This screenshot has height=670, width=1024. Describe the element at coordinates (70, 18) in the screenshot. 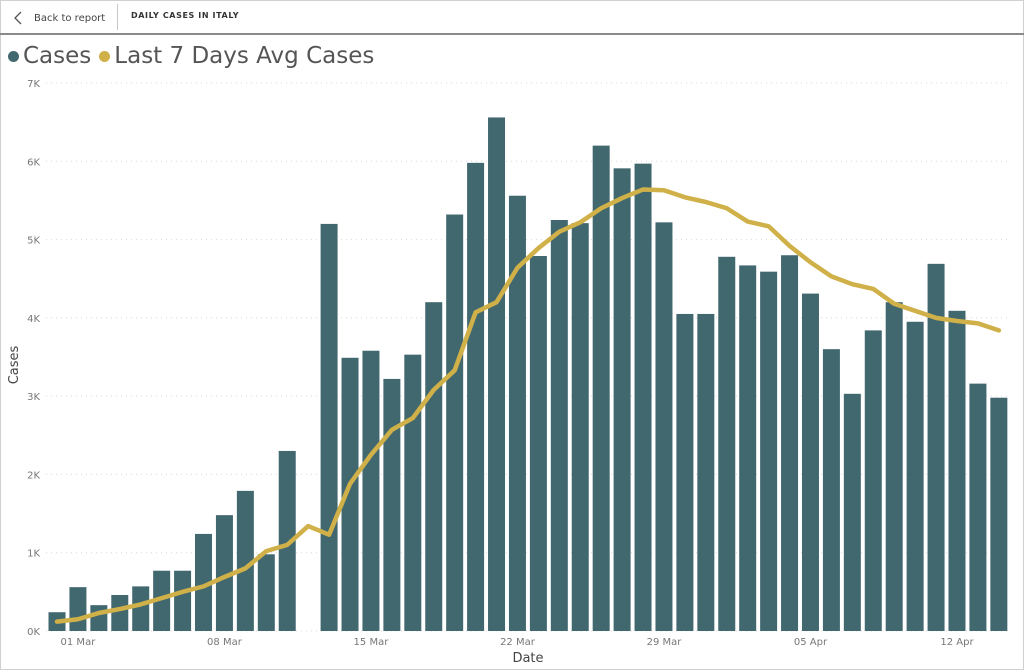

I see `back-label: Back to report` at that location.